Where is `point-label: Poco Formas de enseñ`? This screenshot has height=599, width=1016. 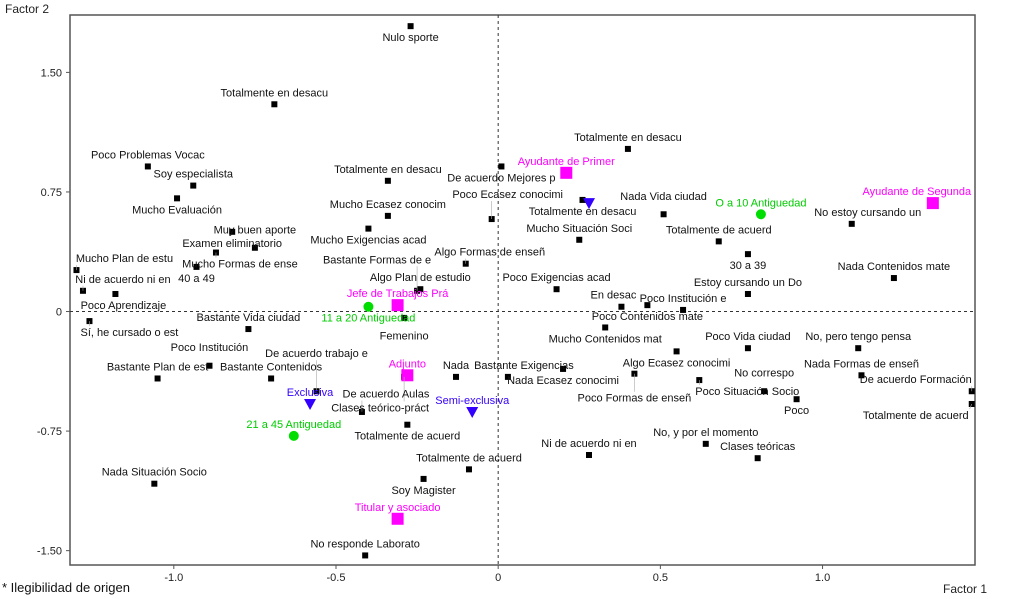 point-label: Poco Formas de enseñ is located at coordinates (635, 399).